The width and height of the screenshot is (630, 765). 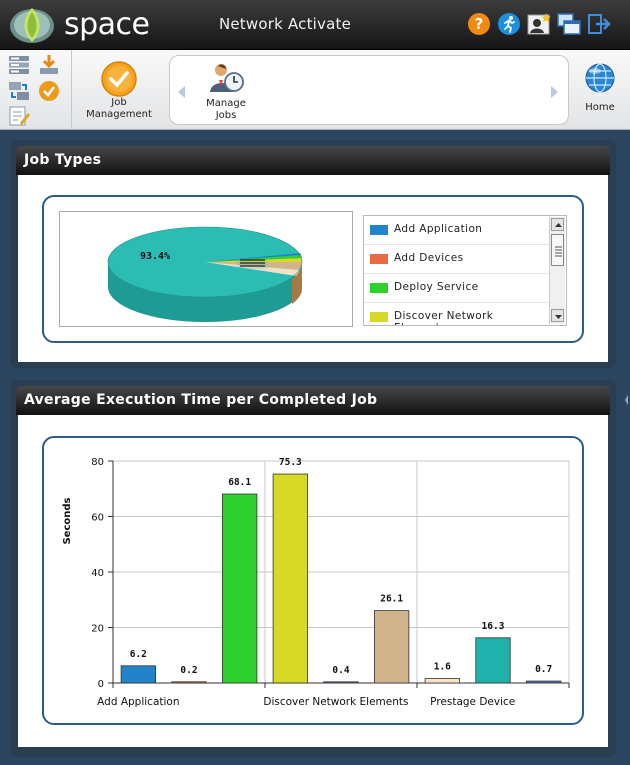 I want to click on app-title: Network Activate, so click(x=285, y=24).